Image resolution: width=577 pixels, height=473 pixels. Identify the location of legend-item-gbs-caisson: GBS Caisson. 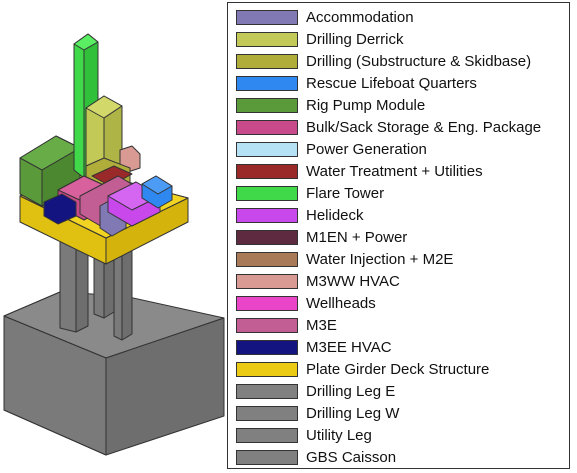
(401, 457).